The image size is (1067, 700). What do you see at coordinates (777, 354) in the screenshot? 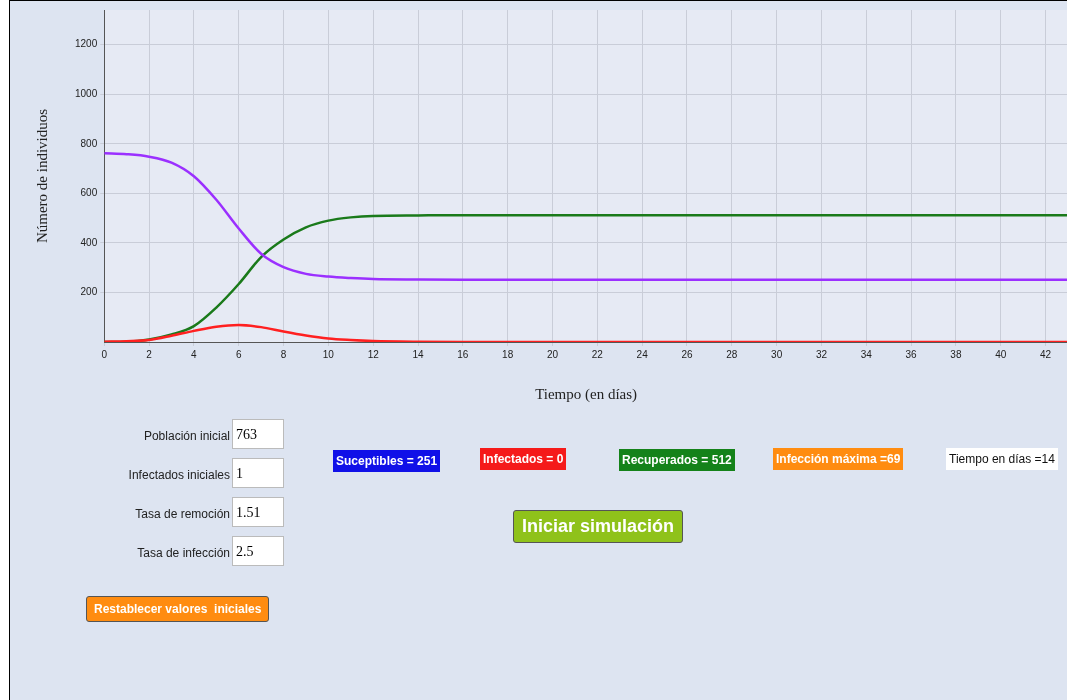
I see `x-tick-label: 30` at bounding box center [777, 354].